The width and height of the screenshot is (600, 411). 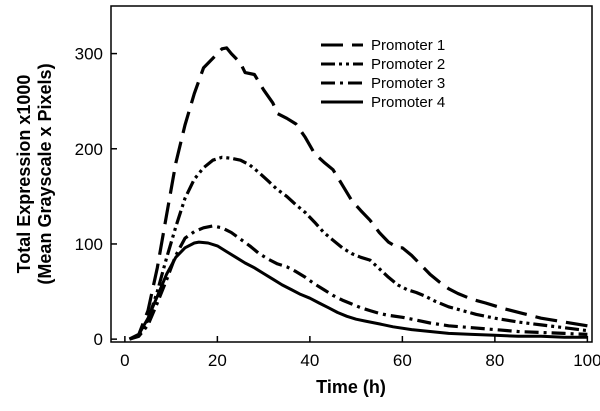 What do you see at coordinates (96, 197) in the screenshot?
I see `y-axis: 0 100 200 300` at bounding box center [96, 197].